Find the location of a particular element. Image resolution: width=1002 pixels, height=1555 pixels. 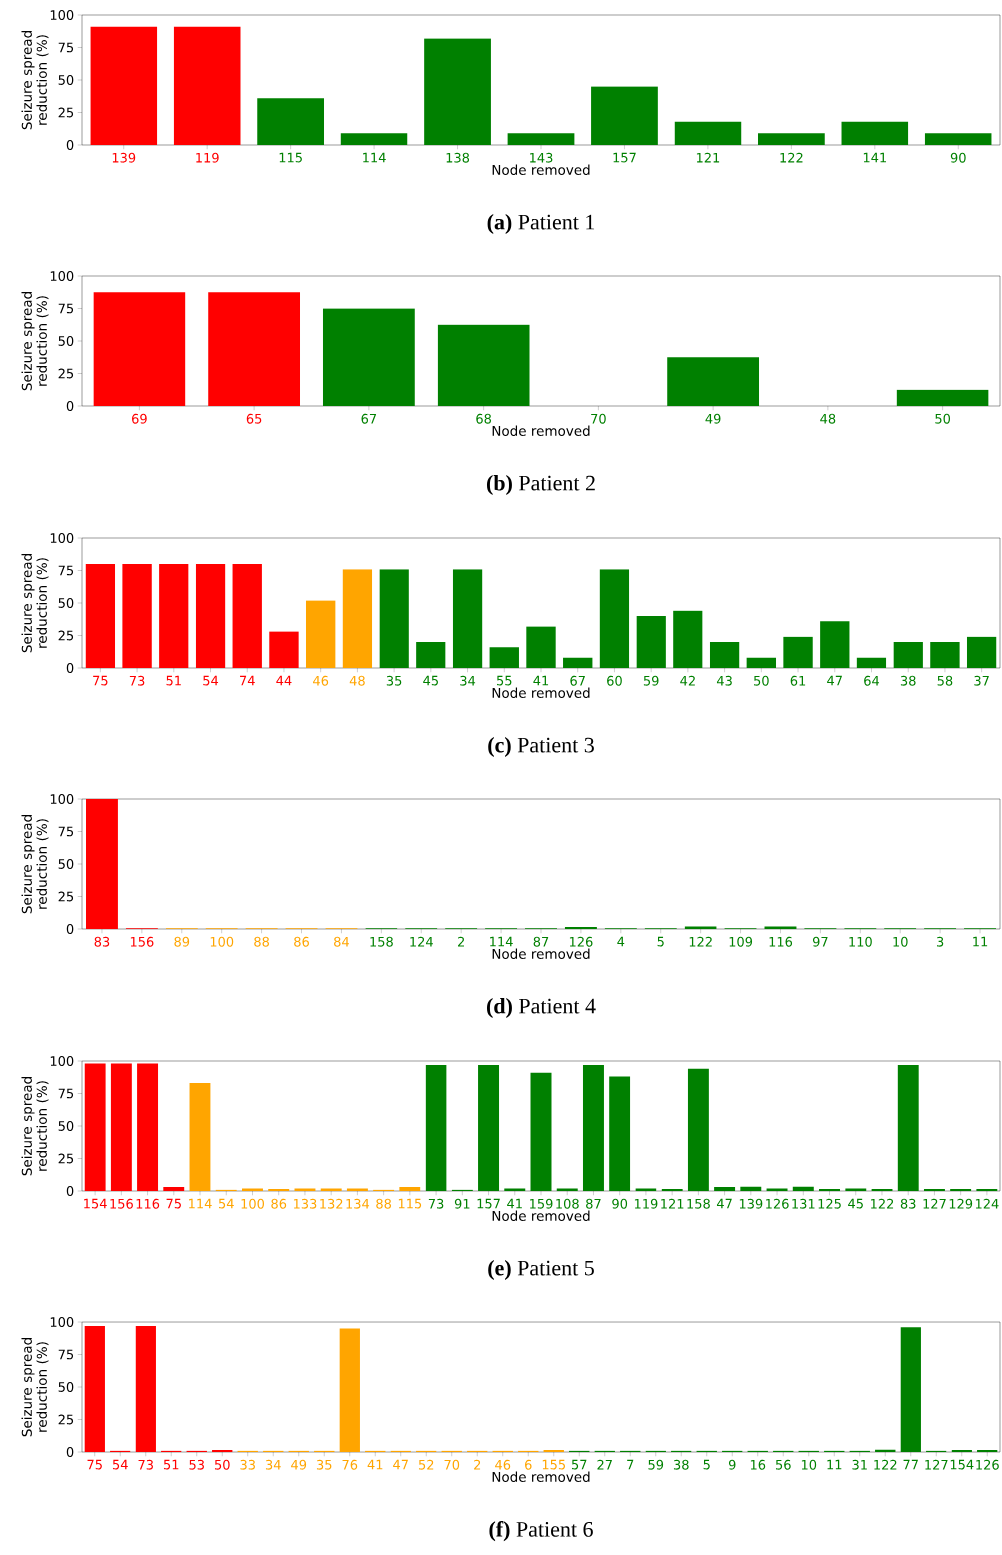

x-tick-label: 158 is located at coordinates (381, 941).